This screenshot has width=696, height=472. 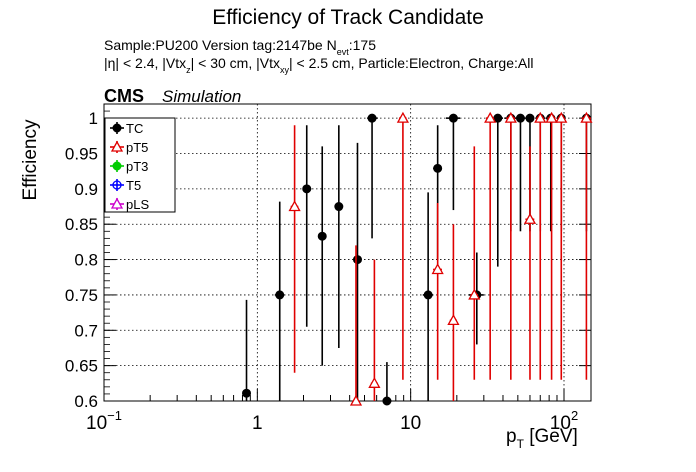 I want to click on x-tick-label: 10², so click(x=564, y=421).